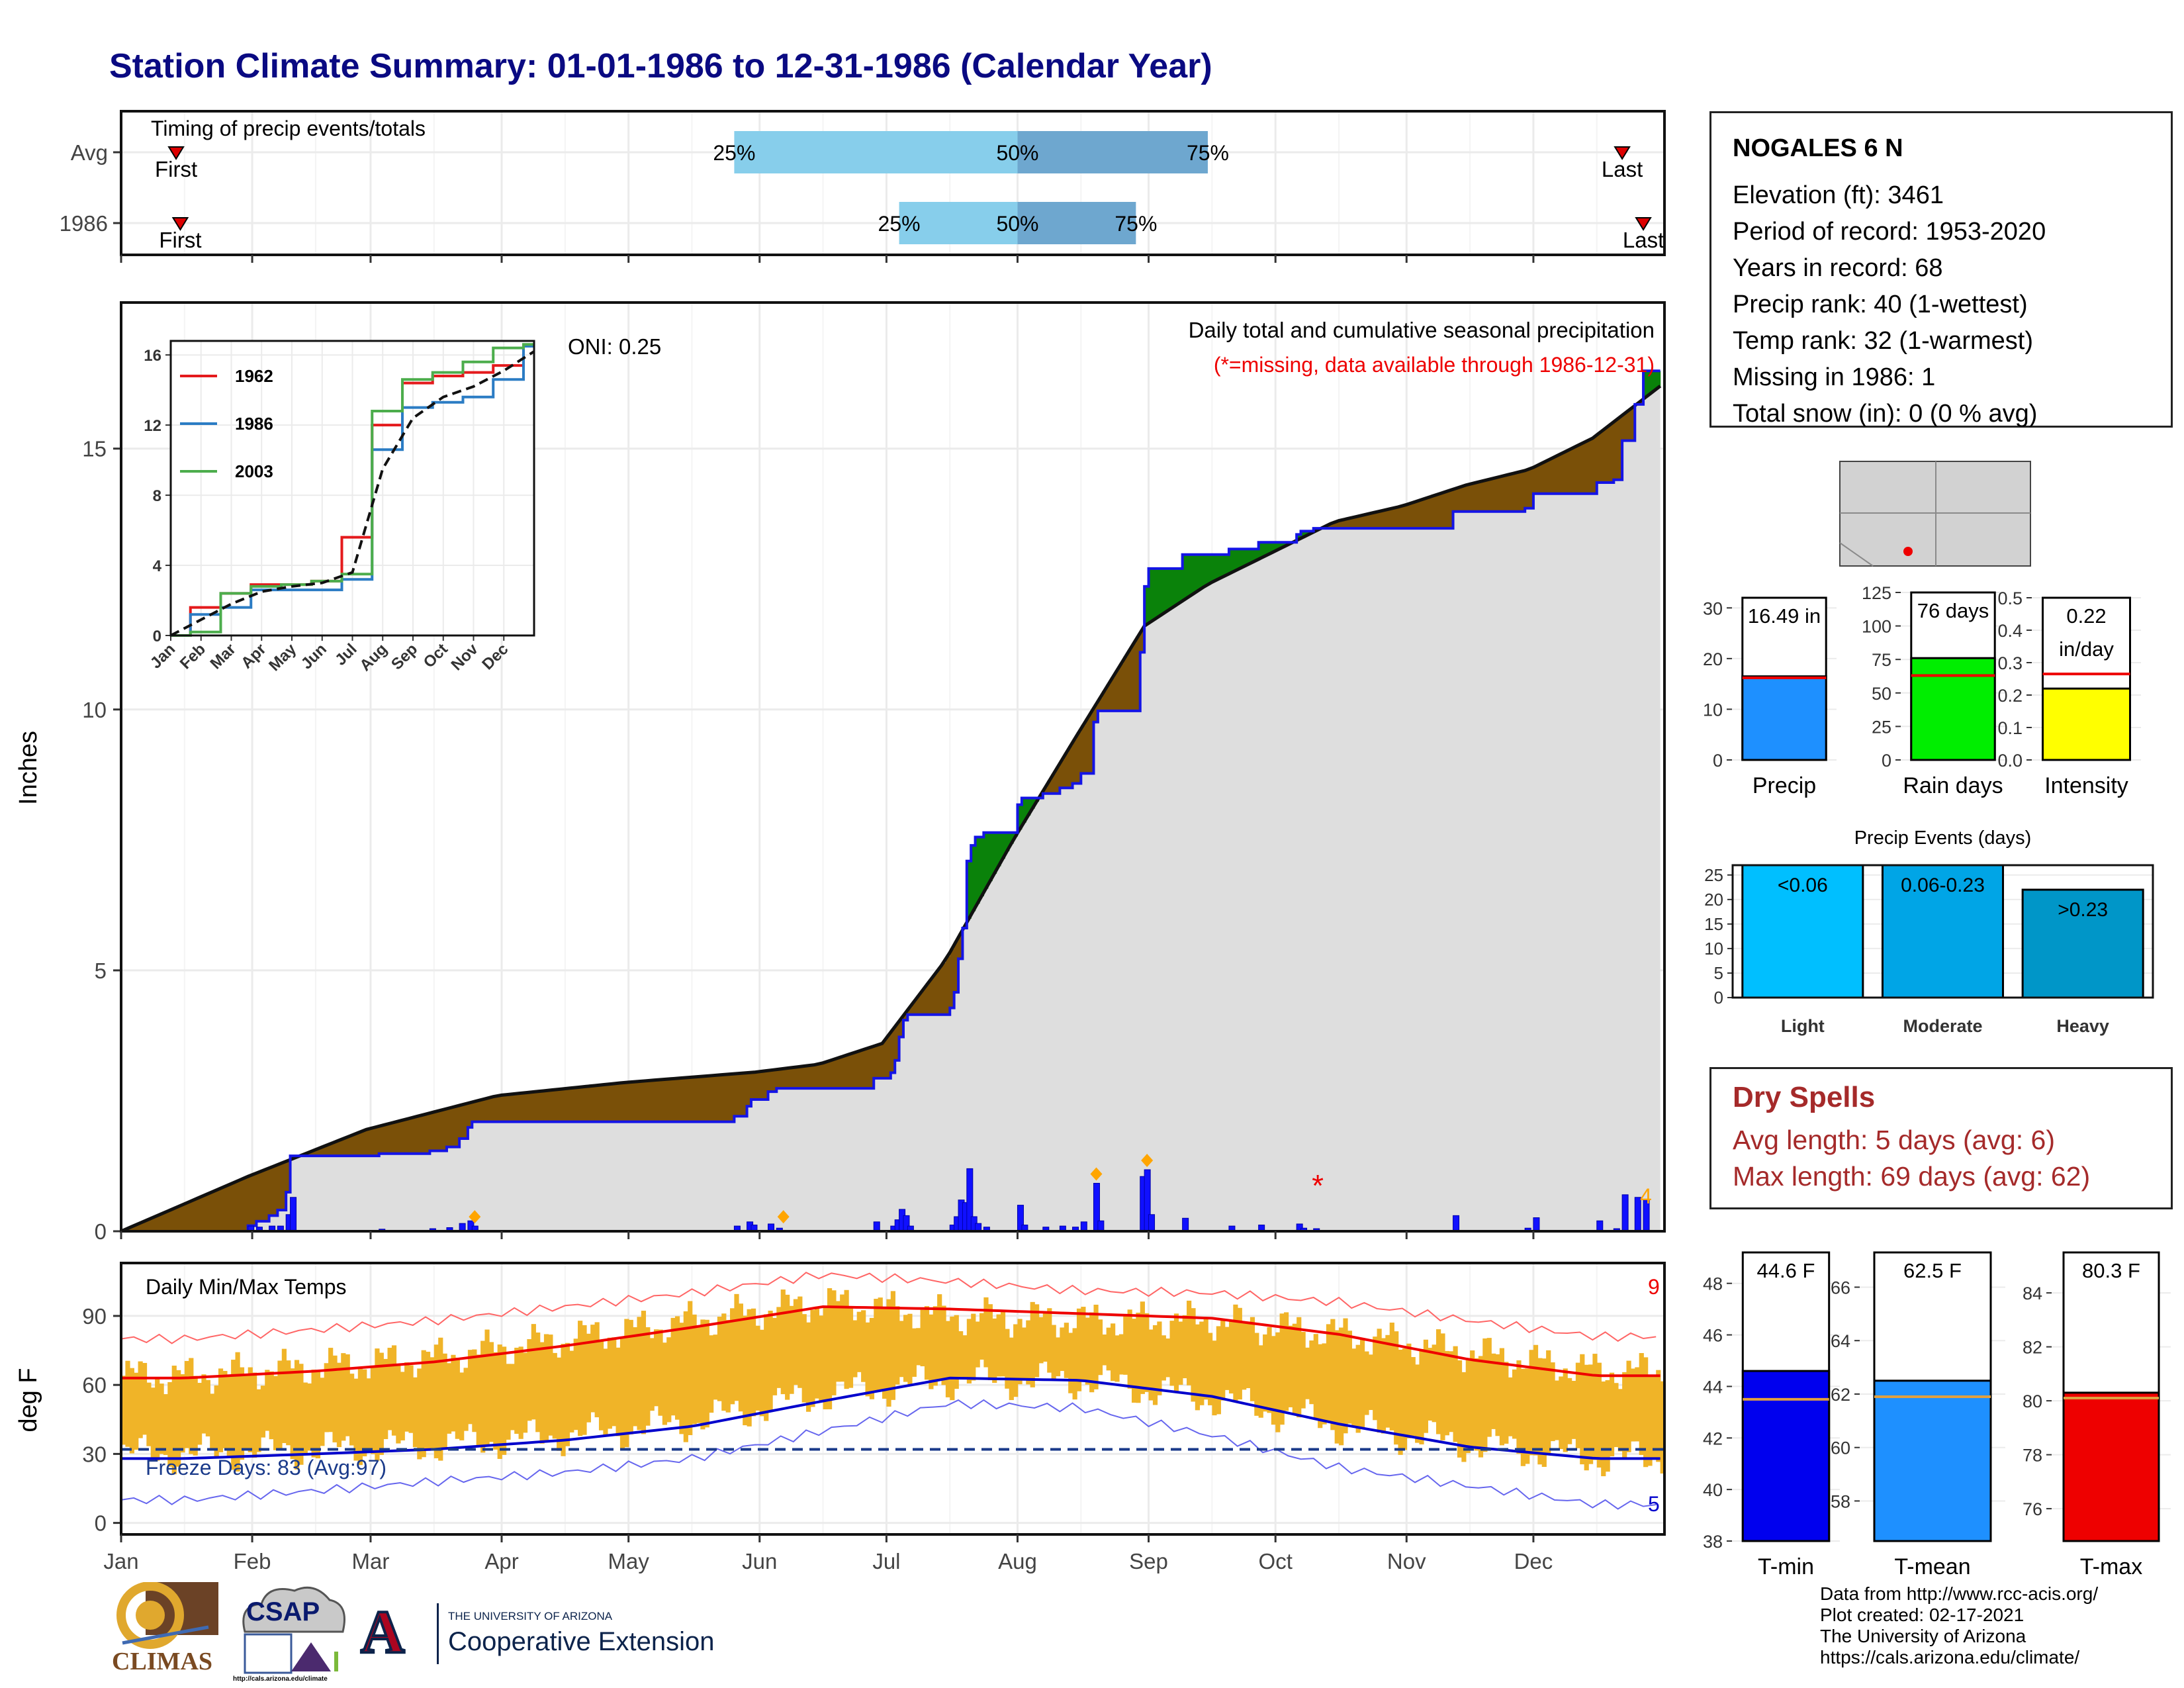 The height and width of the screenshot is (1688, 2184). Describe the element at coordinates (163, 656) in the screenshot. I see `inset-xtick-label: Jan` at that location.